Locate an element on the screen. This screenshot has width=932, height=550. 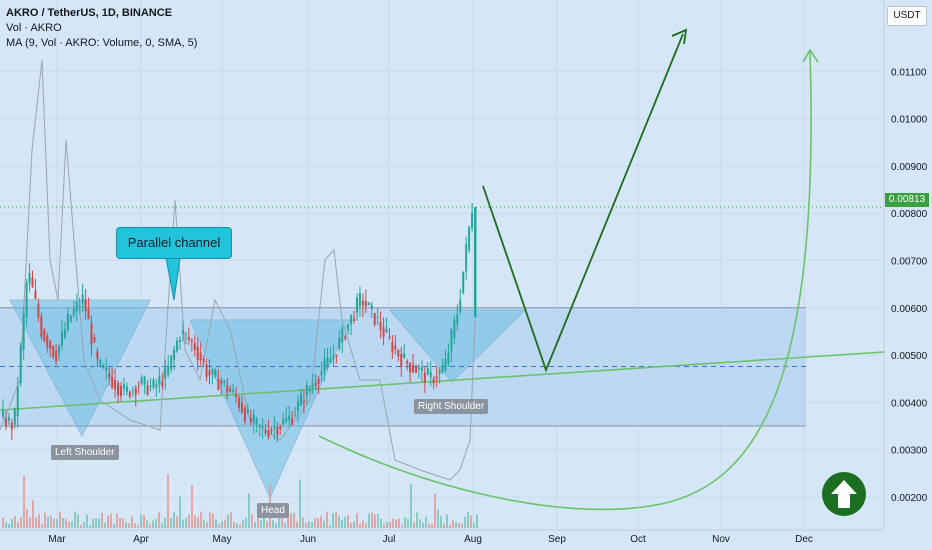
up-arrow-badge is located at coordinates (844, 494).